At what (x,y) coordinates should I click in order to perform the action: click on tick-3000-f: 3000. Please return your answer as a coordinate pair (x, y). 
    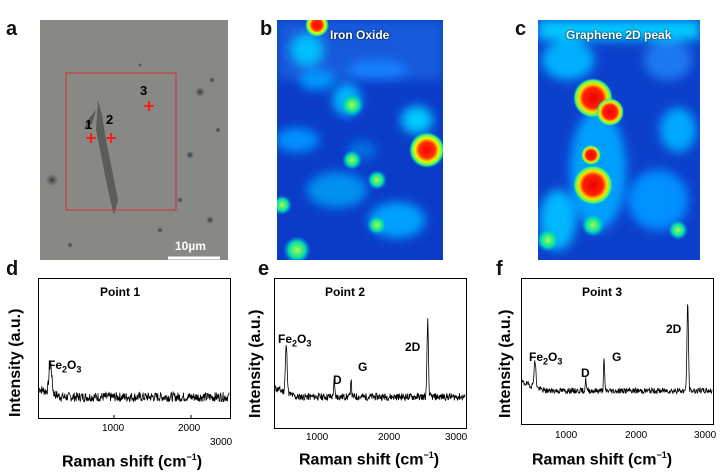
    Looking at the image, I should click on (705, 435).